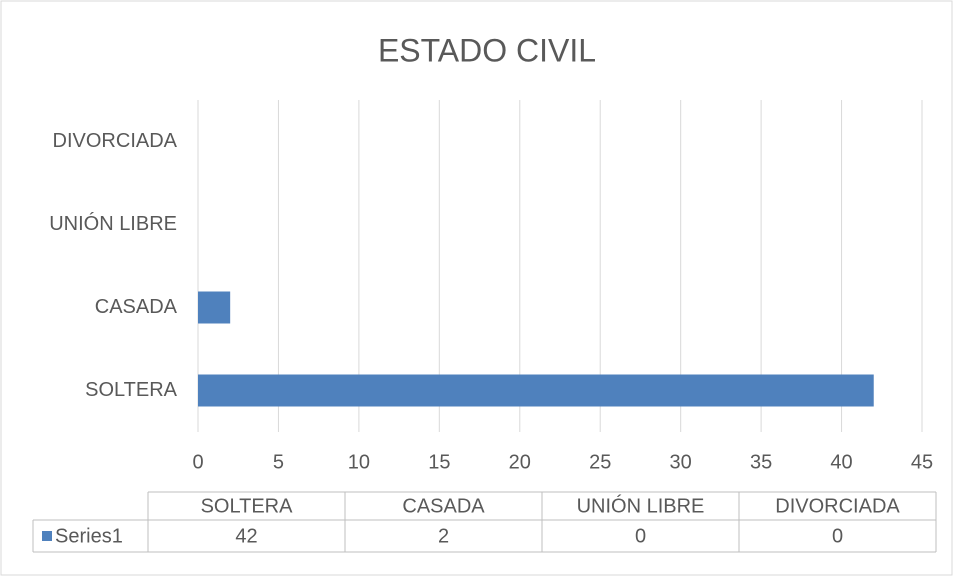  What do you see at coordinates (922, 462) in the screenshot?
I see `x-tick-label: 45` at bounding box center [922, 462].